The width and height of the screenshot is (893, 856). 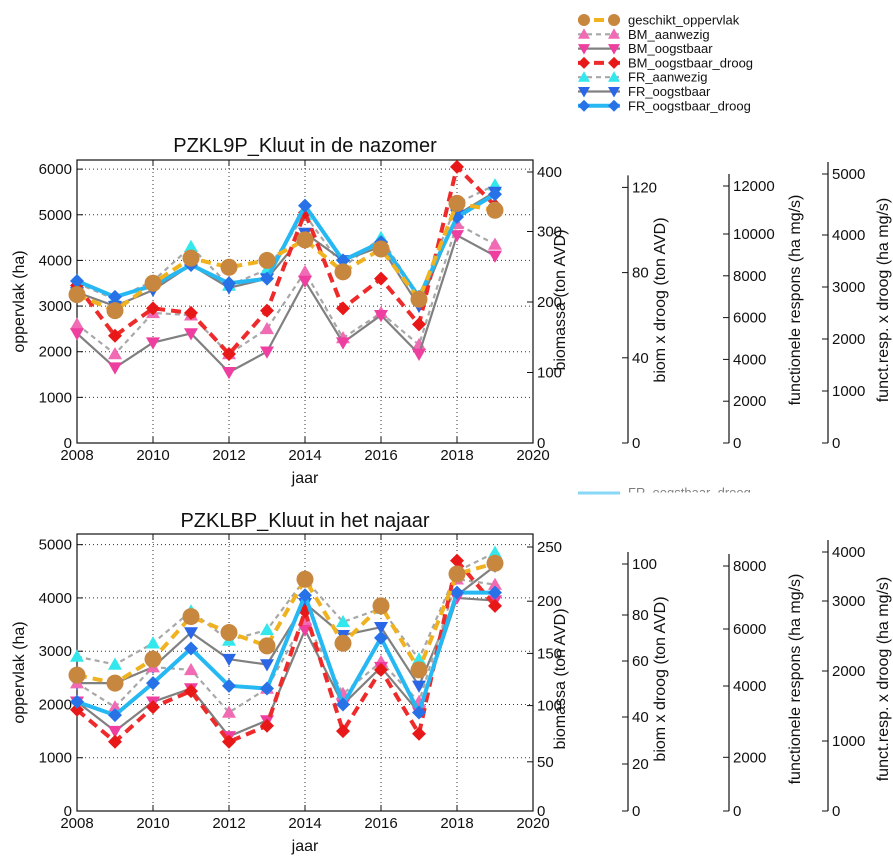 What do you see at coordinates (749, 318) in the screenshot?
I see `axis-tick-label: 6000` at bounding box center [749, 318].